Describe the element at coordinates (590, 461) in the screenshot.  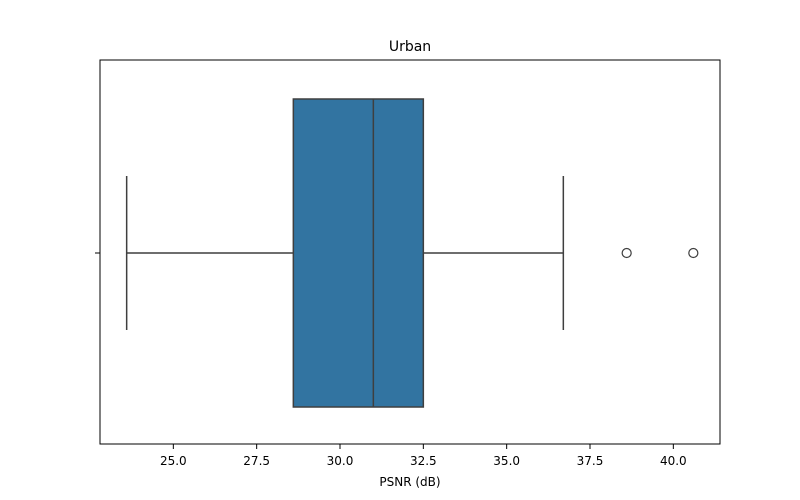
I see `x-tick-label: 37.5` at that location.